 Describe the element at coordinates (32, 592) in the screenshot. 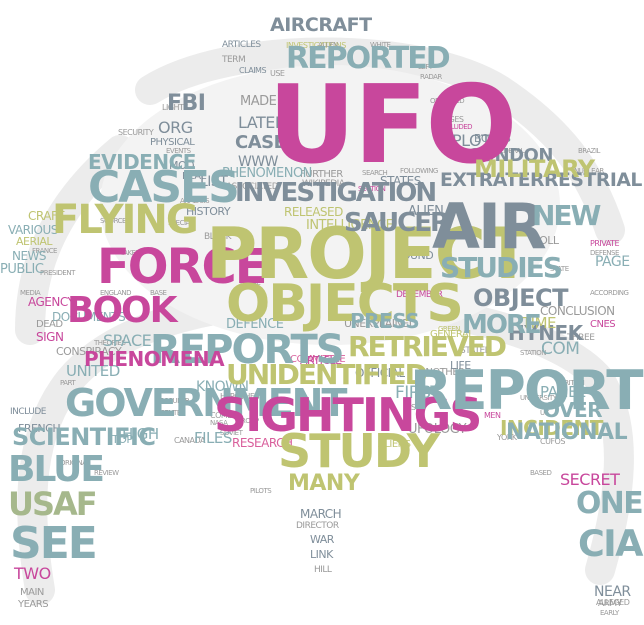

I see `cloud-word: MAIN` at that location.